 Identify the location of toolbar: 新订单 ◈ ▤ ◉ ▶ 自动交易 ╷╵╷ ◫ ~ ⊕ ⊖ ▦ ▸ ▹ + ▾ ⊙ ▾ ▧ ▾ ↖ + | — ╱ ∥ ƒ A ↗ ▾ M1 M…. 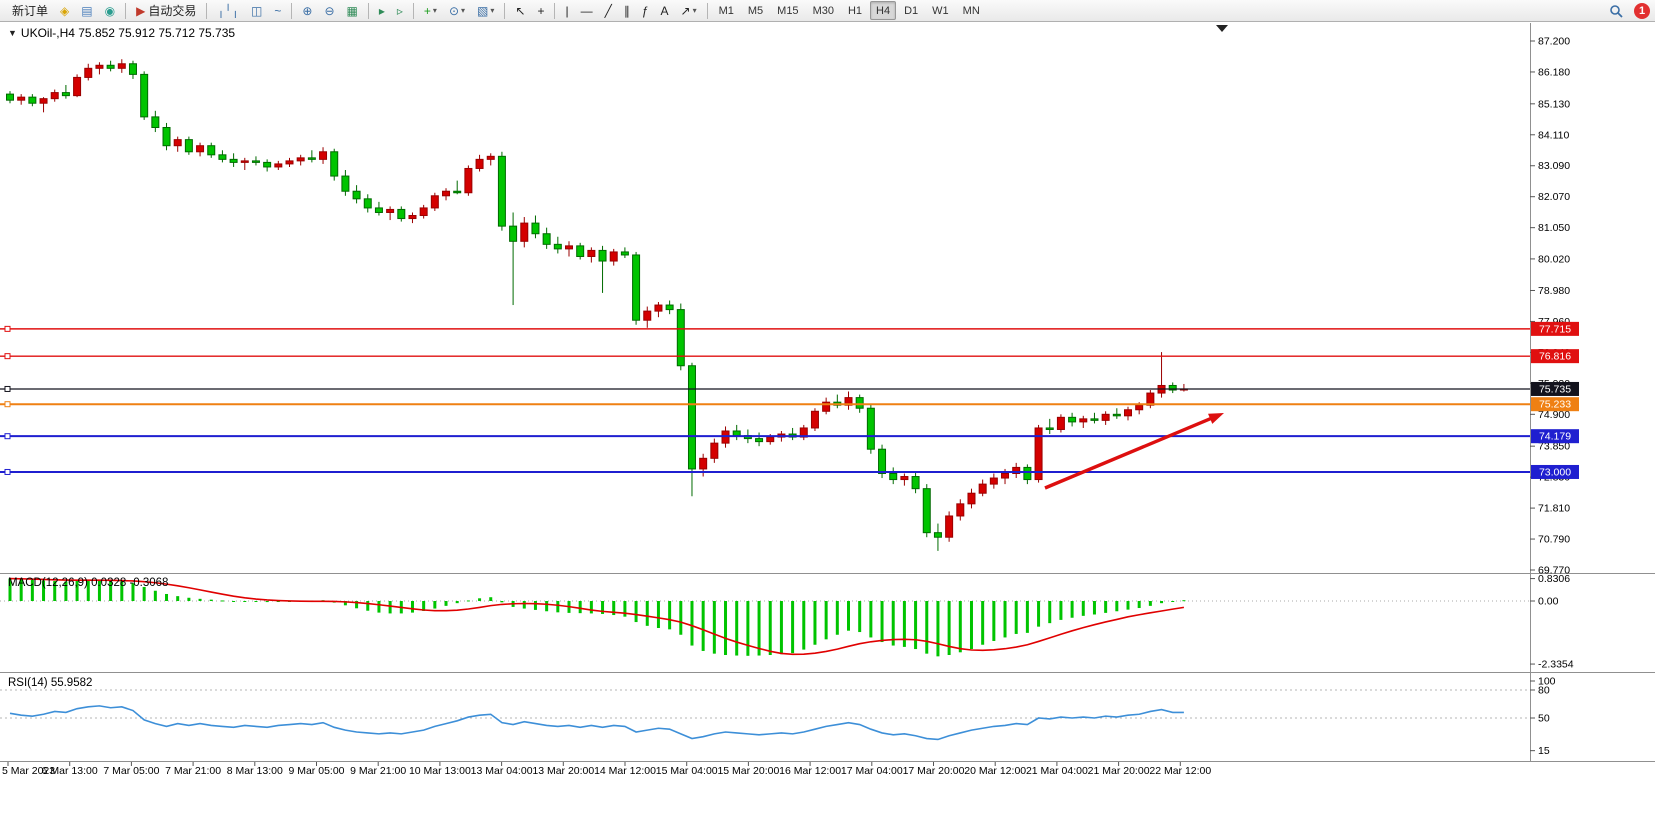
(827, 11).